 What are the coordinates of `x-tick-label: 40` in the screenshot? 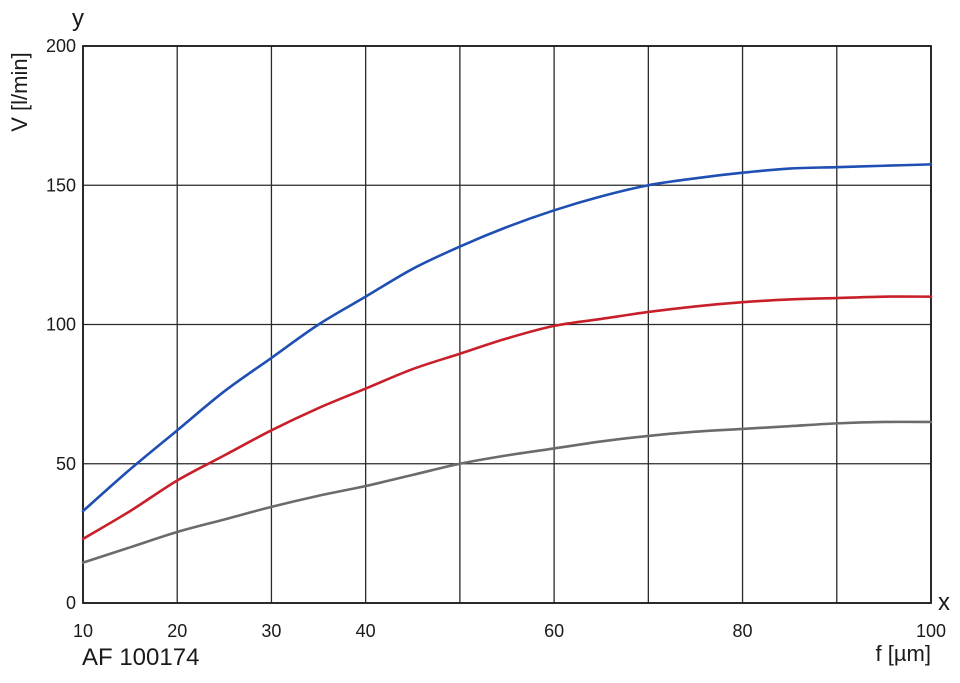 It's located at (366, 631).